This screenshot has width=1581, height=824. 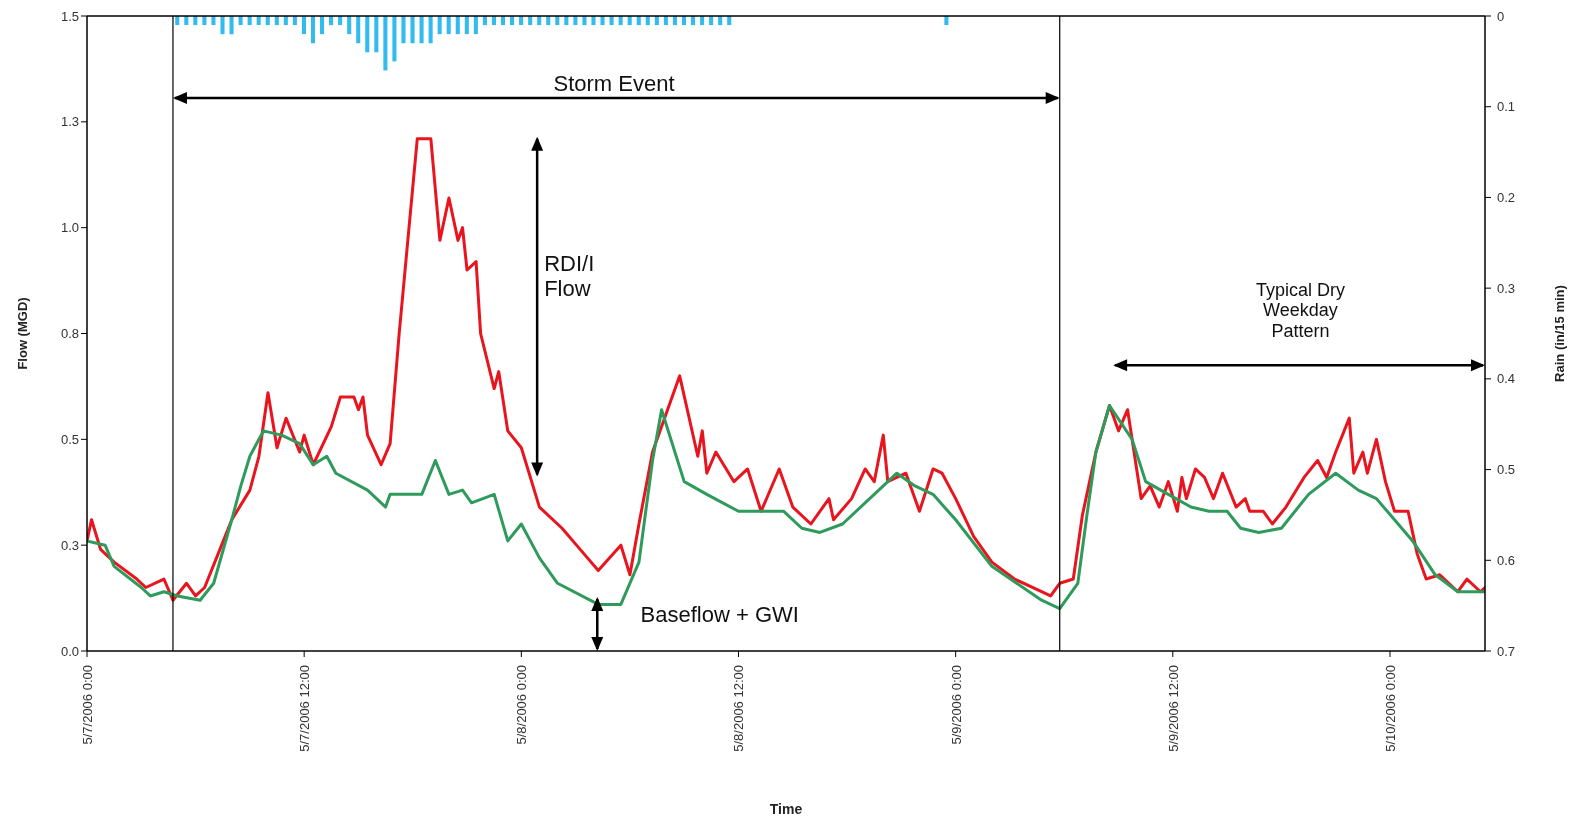 What do you see at coordinates (1506, 470) in the screenshot?
I see `y2-tick-label: 0.5` at bounding box center [1506, 470].